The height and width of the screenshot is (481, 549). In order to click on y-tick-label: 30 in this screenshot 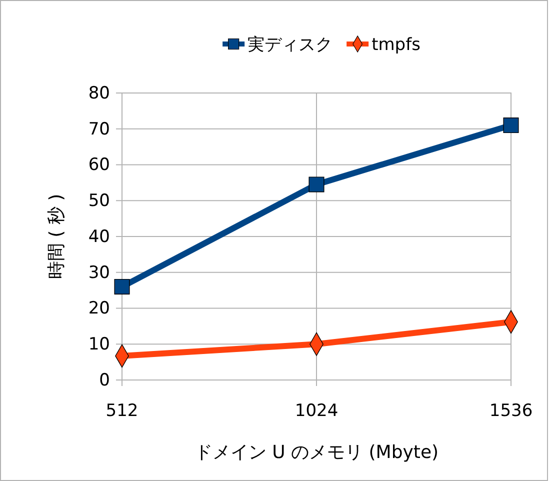, I will do `click(99, 272)`.